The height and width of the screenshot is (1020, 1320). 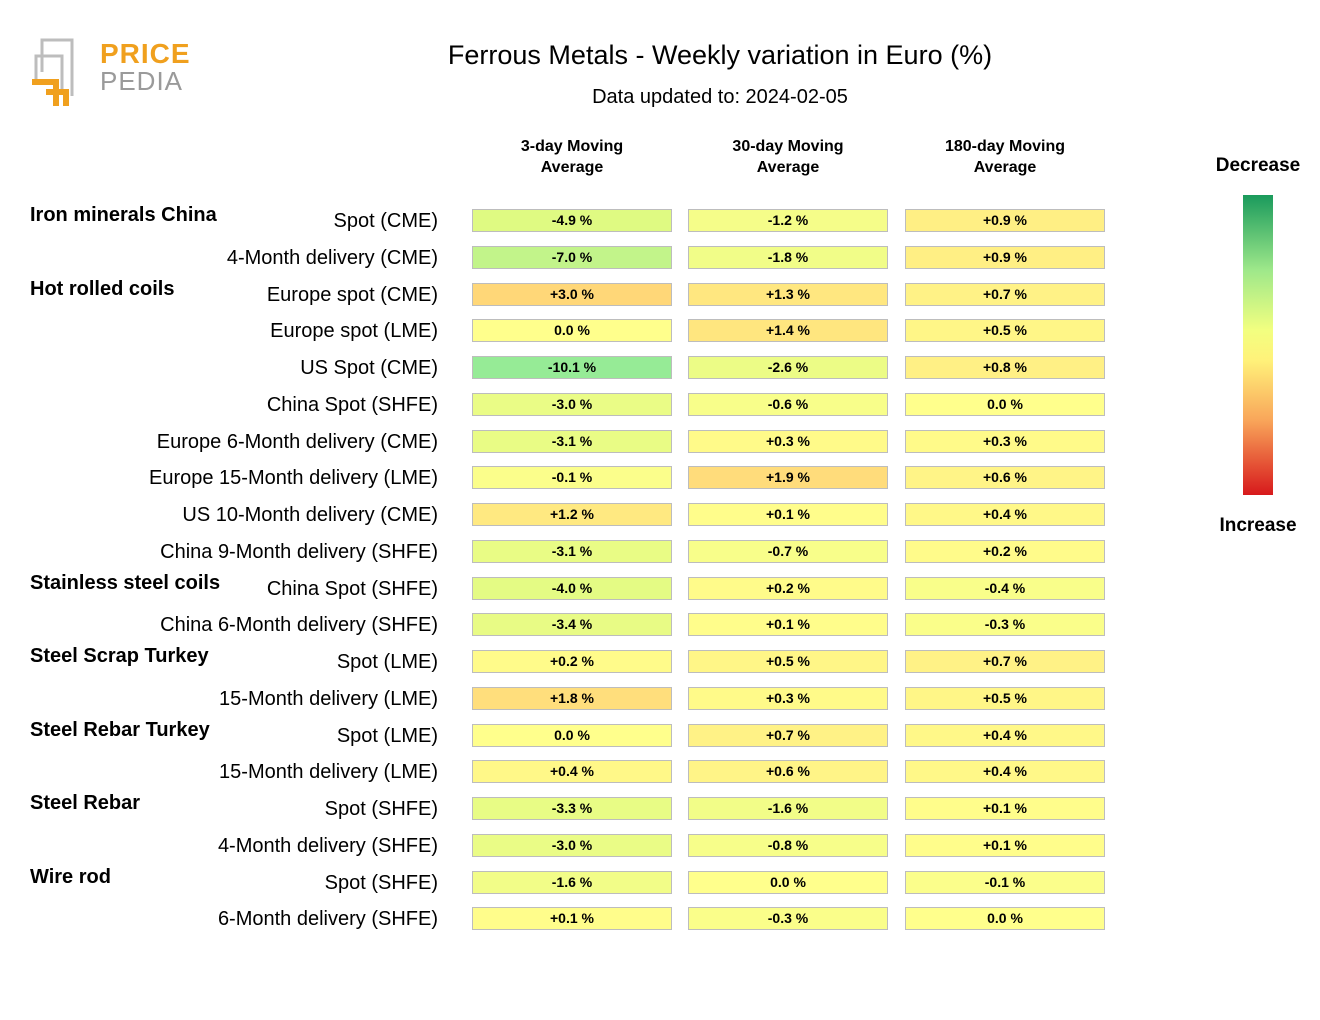 What do you see at coordinates (142, 81) in the screenshot?
I see `logo-text-pedia: PEDIA` at bounding box center [142, 81].